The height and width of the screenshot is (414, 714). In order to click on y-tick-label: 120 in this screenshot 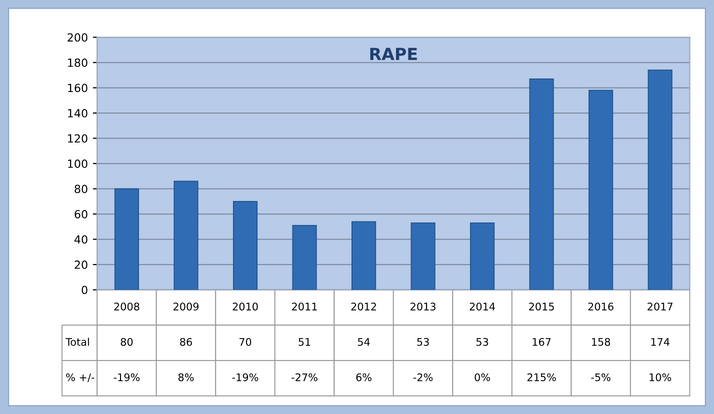, I will do `click(78, 138)`.